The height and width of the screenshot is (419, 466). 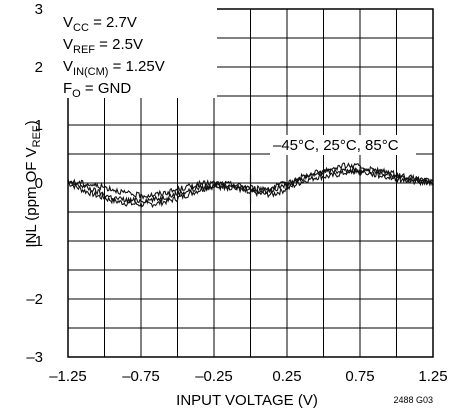 I want to click on x-axis-title: INPUT VOLTAGE (V), so click(x=247, y=400).